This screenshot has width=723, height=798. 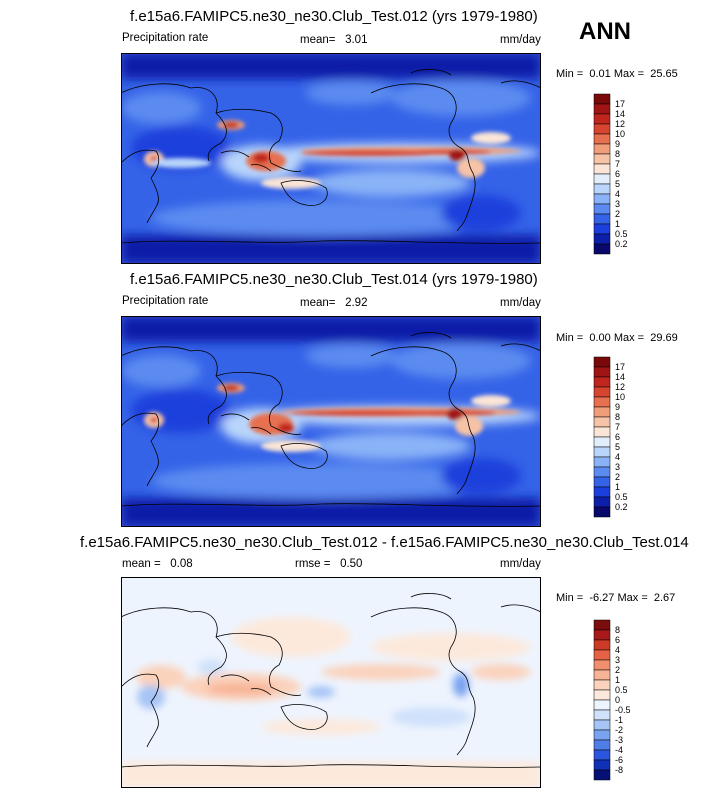 I want to click on panel3-colorbar-tick-label: 1, so click(x=617, y=680).